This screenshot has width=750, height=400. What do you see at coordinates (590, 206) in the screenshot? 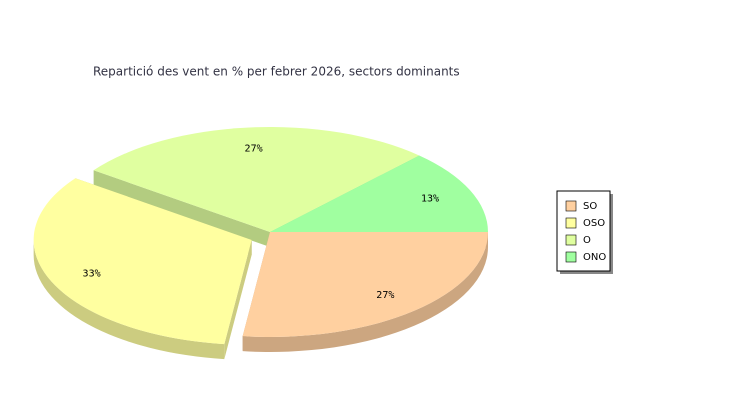
I see `legend-label: SO` at bounding box center [590, 206].